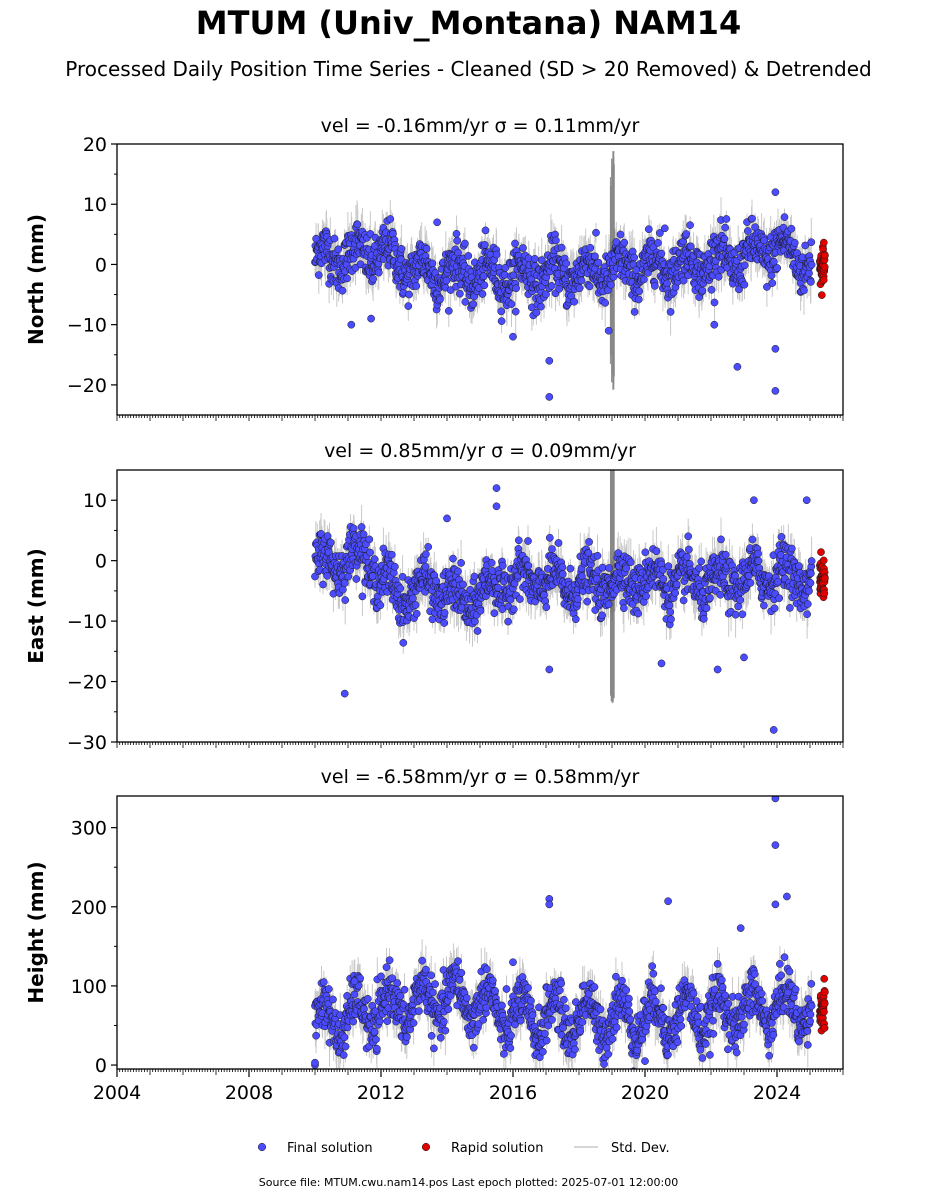 This screenshot has height=1200, width=937. Describe the element at coordinates (777, 1093) in the screenshot. I see `x-tick-label: 2024` at that location.